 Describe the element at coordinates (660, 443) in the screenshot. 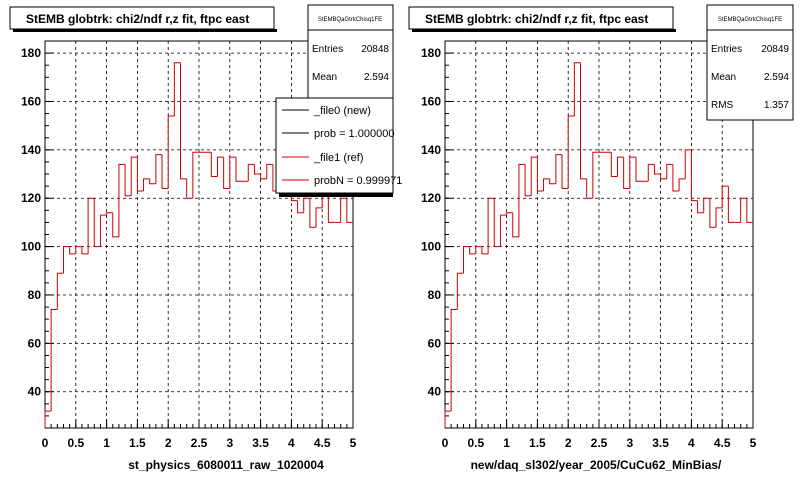

I see `x-tick-label: 3.5` at that location.